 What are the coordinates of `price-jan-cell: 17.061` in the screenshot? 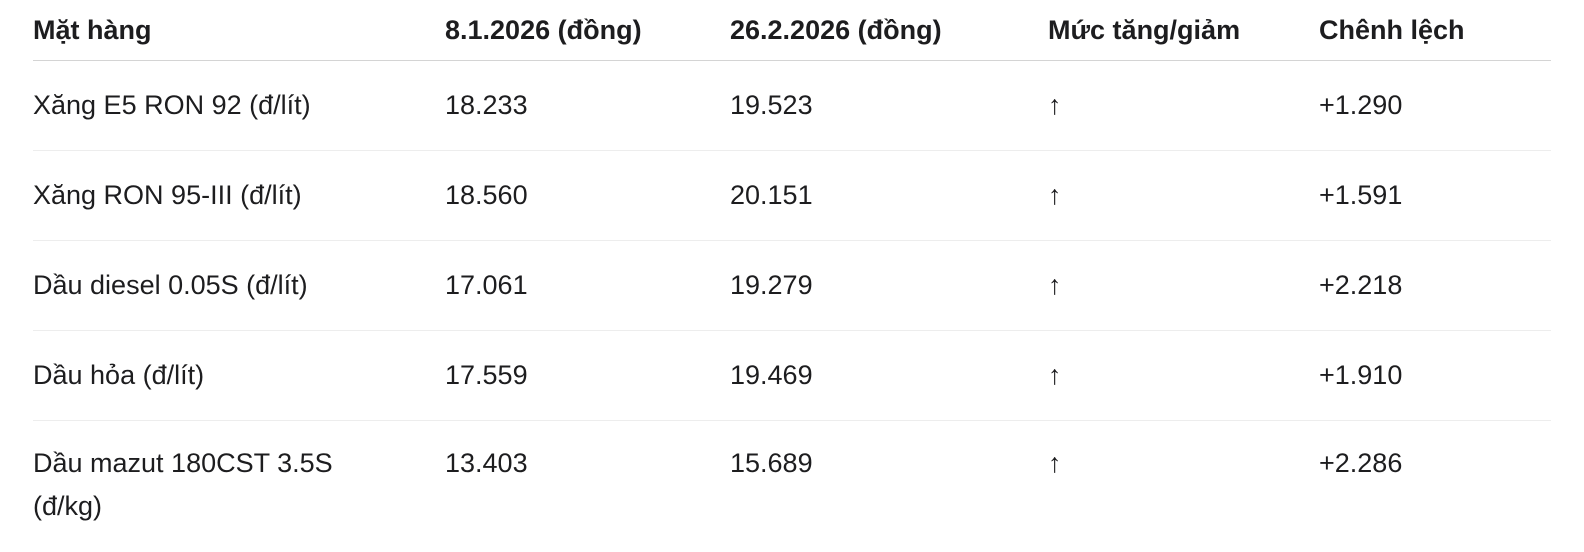 It's located at (486, 285).